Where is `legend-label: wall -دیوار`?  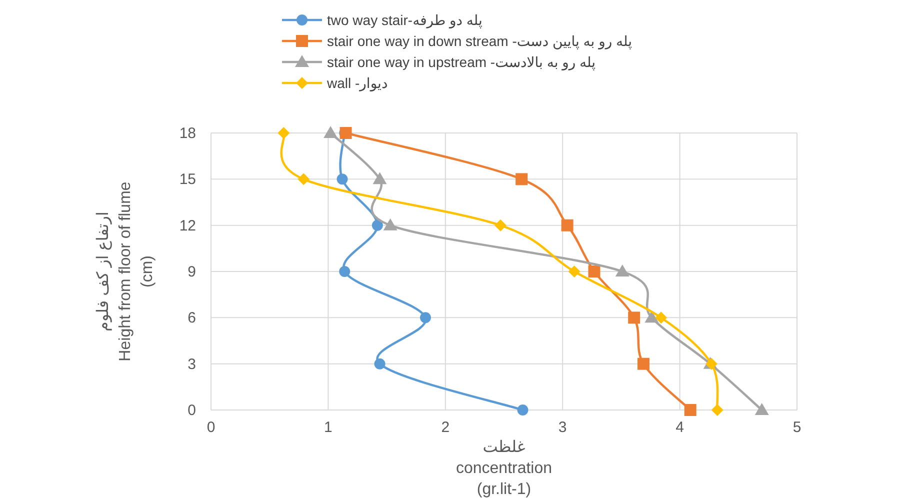 legend-label: wall -دیوار is located at coordinates (357, 83).